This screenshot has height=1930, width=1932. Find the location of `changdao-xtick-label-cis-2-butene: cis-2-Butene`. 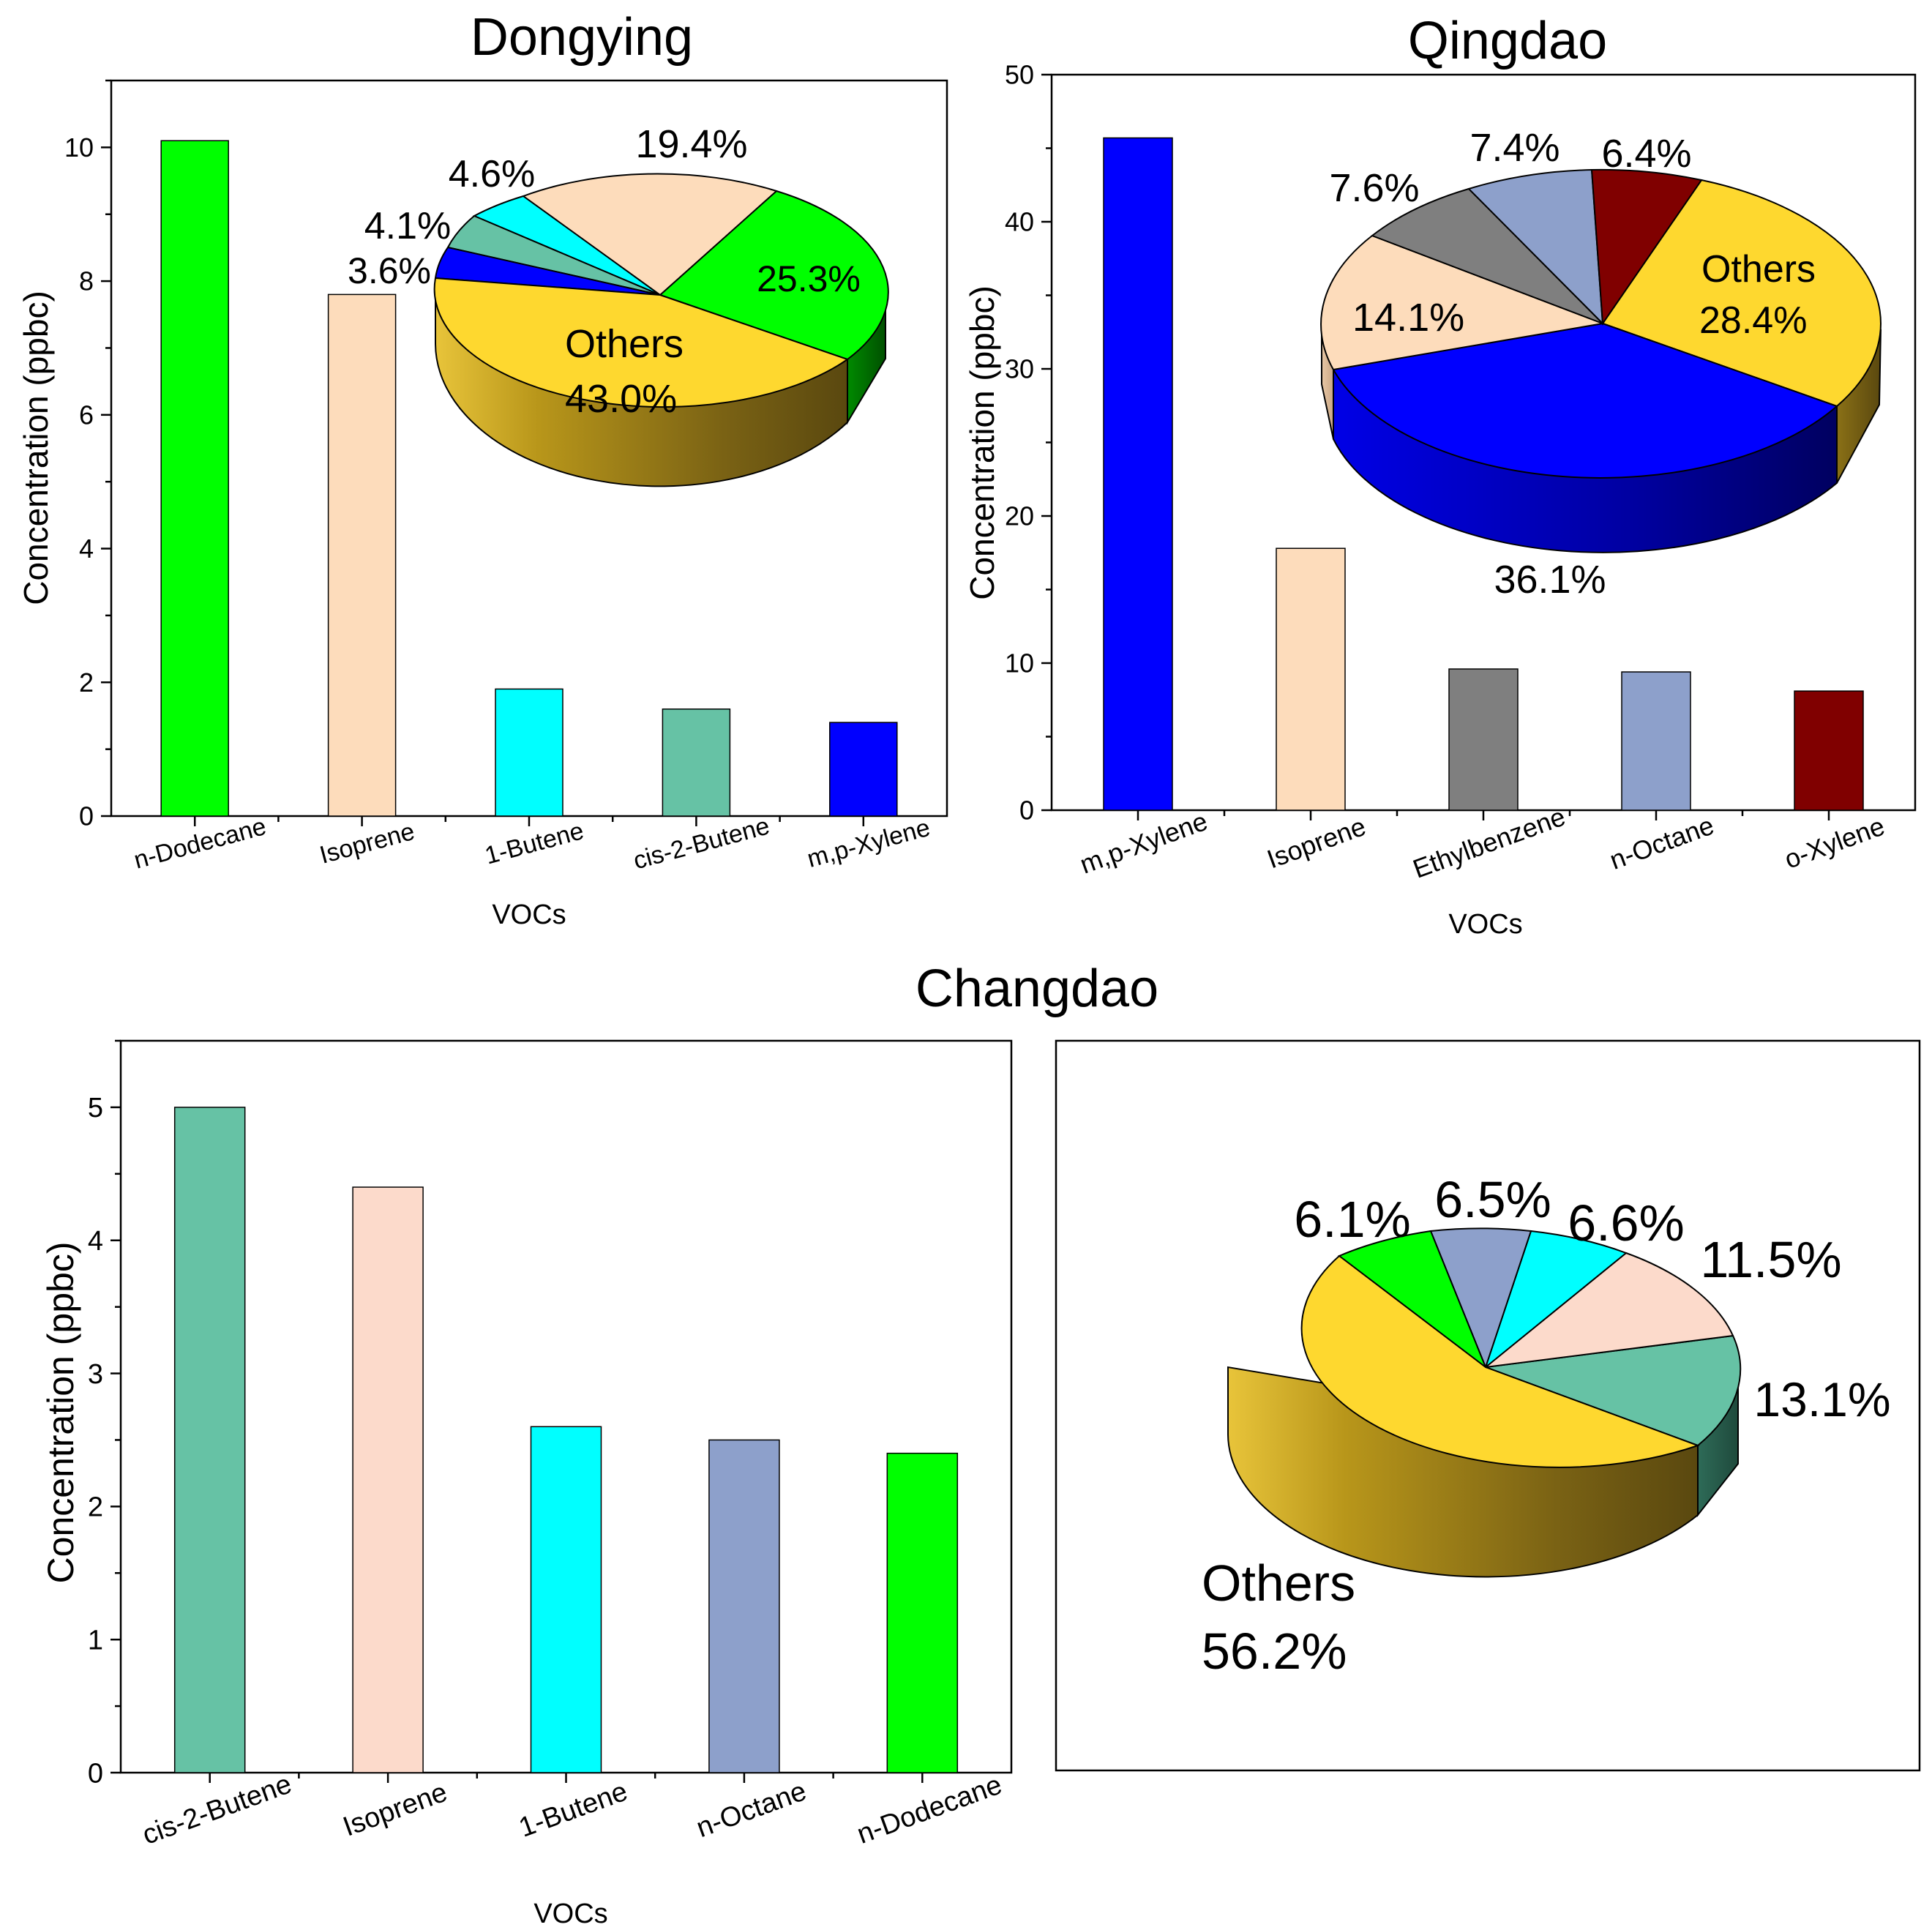

changdao-xtick-label-cis-2-butene: cis-2-Butene is located at coordinates (217, 1810).